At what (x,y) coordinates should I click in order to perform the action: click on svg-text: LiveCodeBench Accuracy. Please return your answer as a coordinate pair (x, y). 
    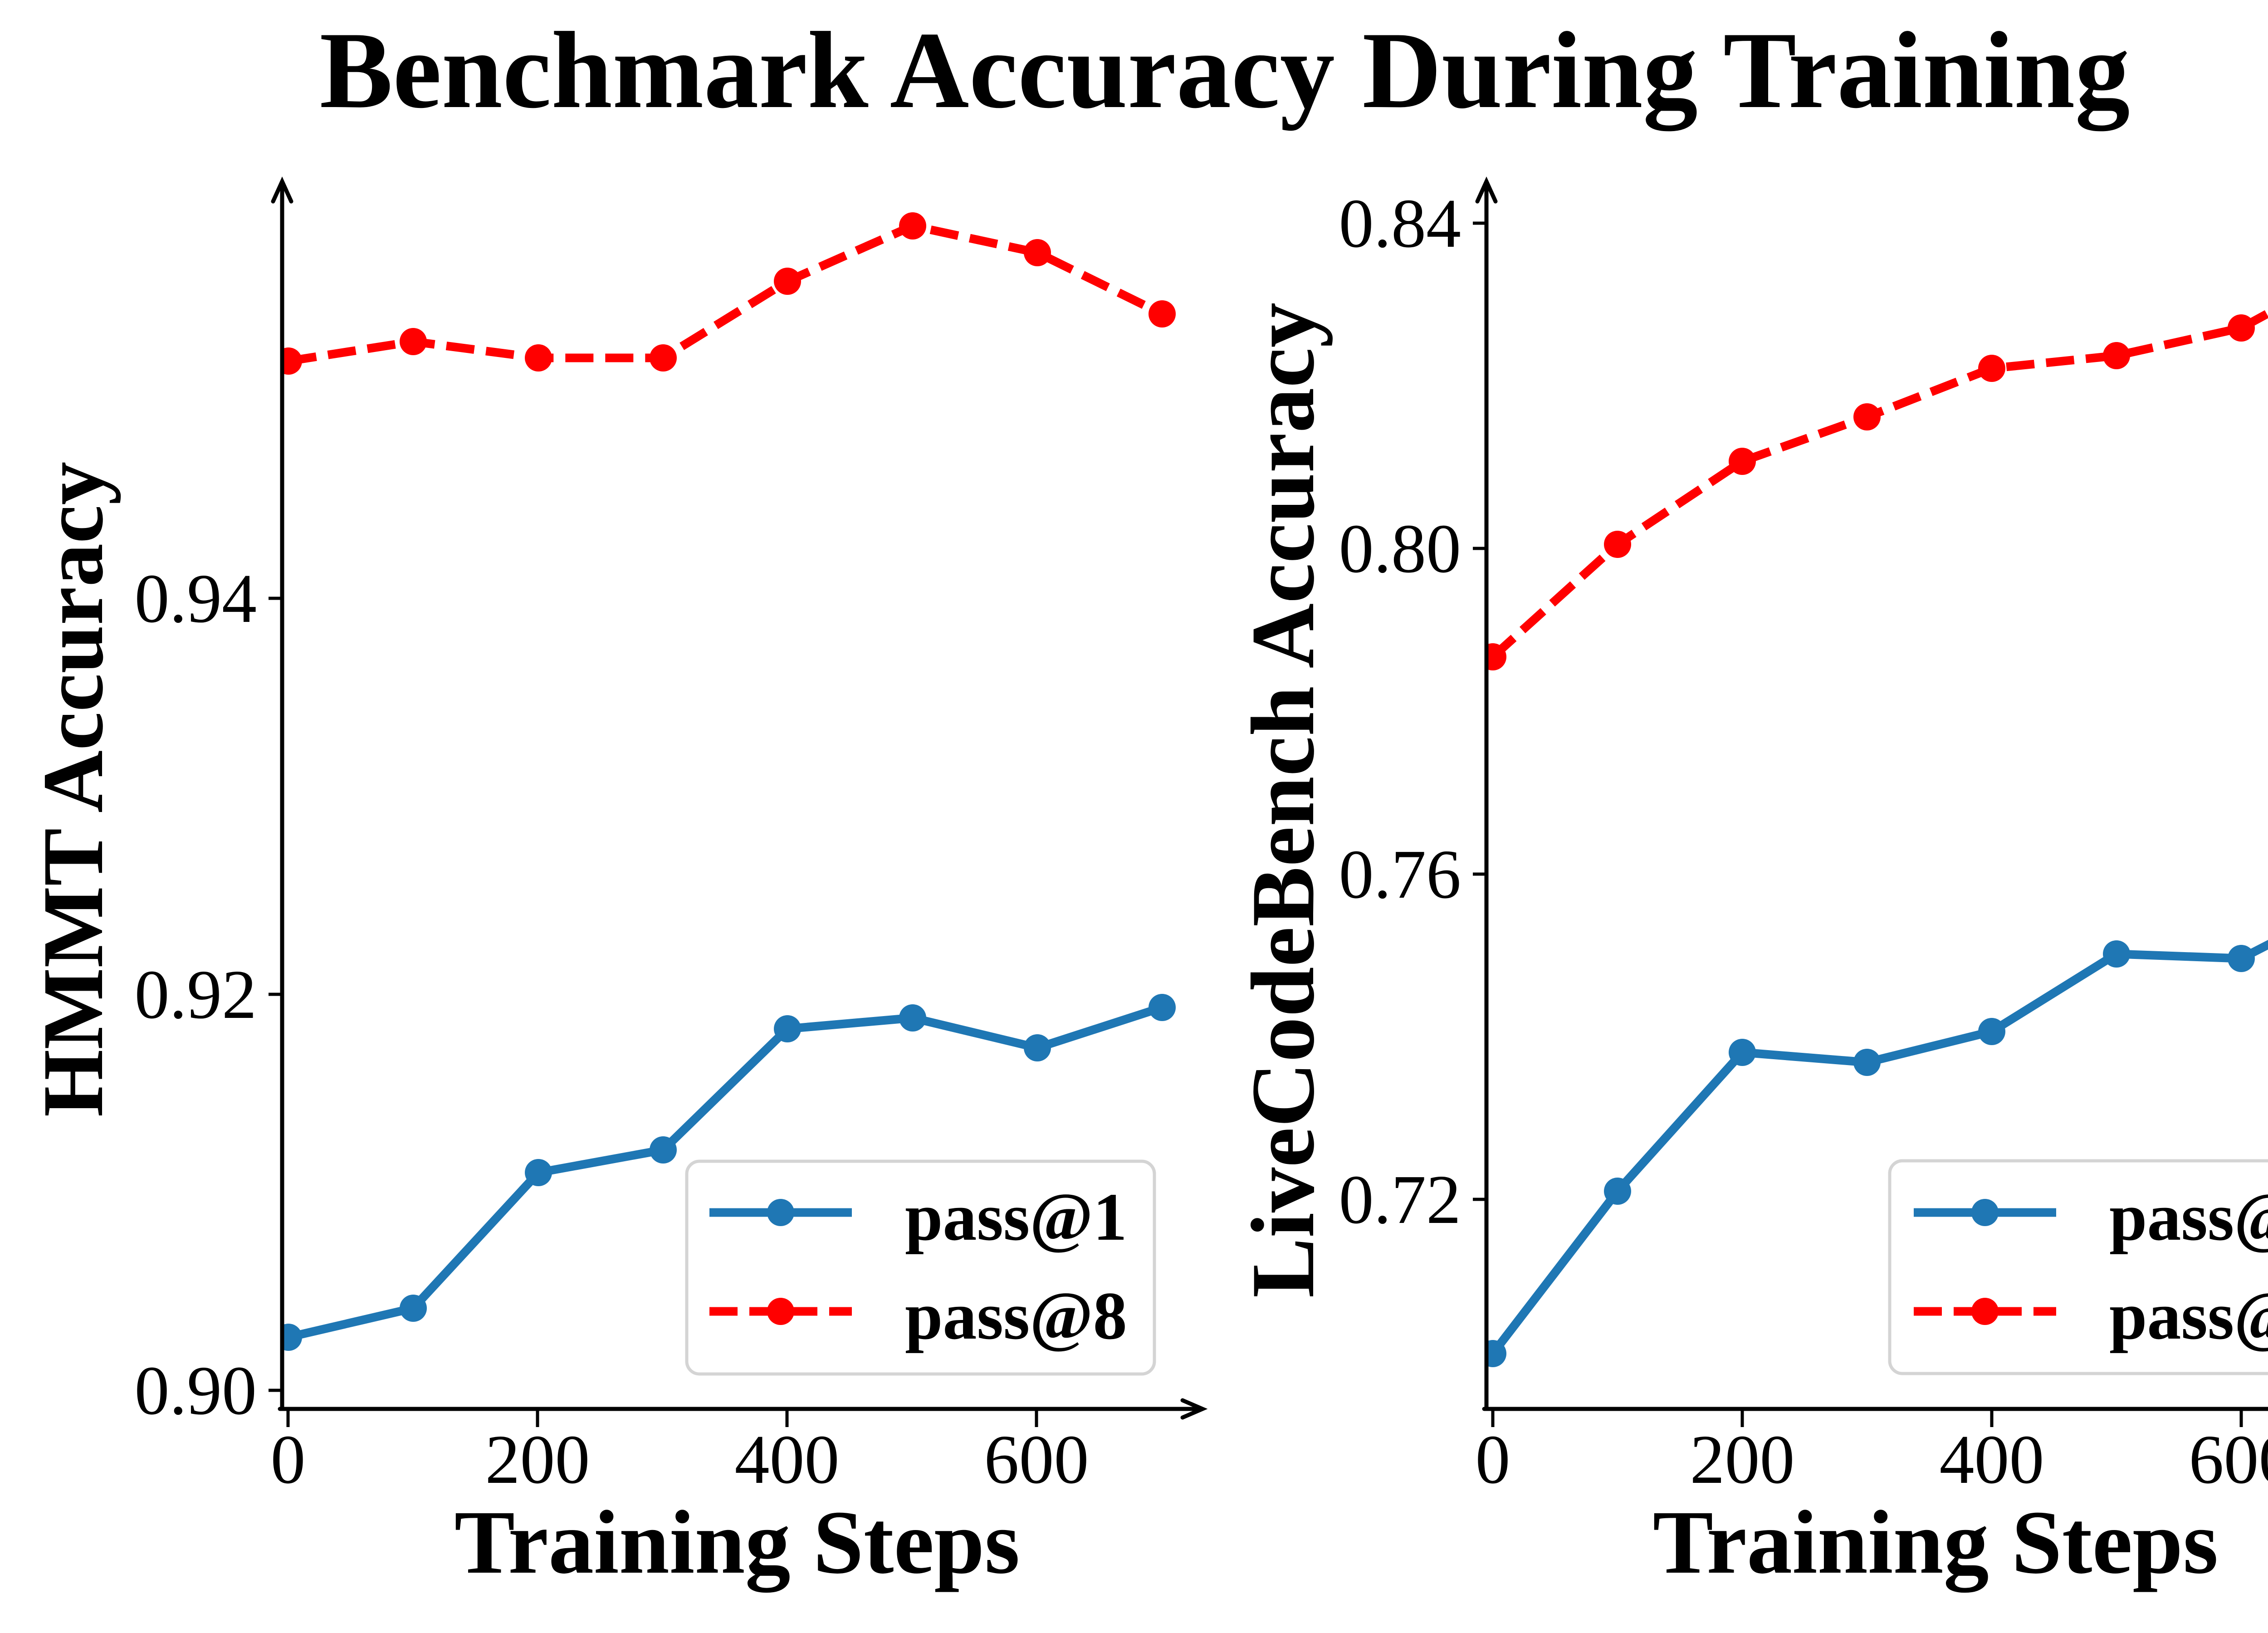
    Looking at the image, I should click on (1283, 800).